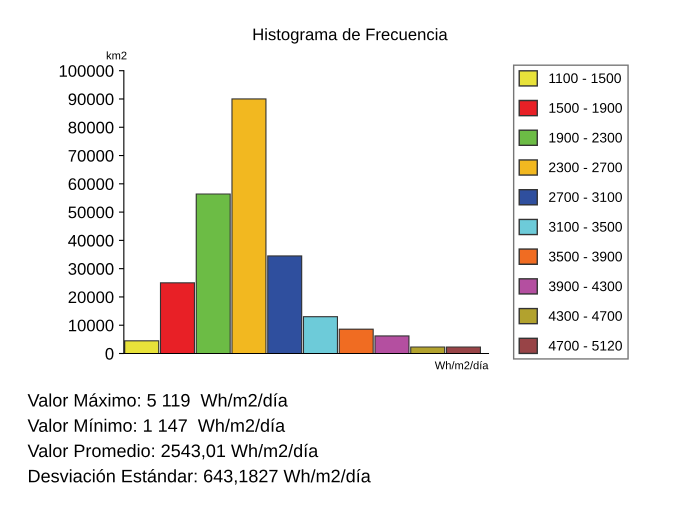 Image resolution: width=688 pixels, height=505 pixels. Describe the element at coordinates (91, 326) in the screenshot. I see `y-tick-label: 10000` at that location.